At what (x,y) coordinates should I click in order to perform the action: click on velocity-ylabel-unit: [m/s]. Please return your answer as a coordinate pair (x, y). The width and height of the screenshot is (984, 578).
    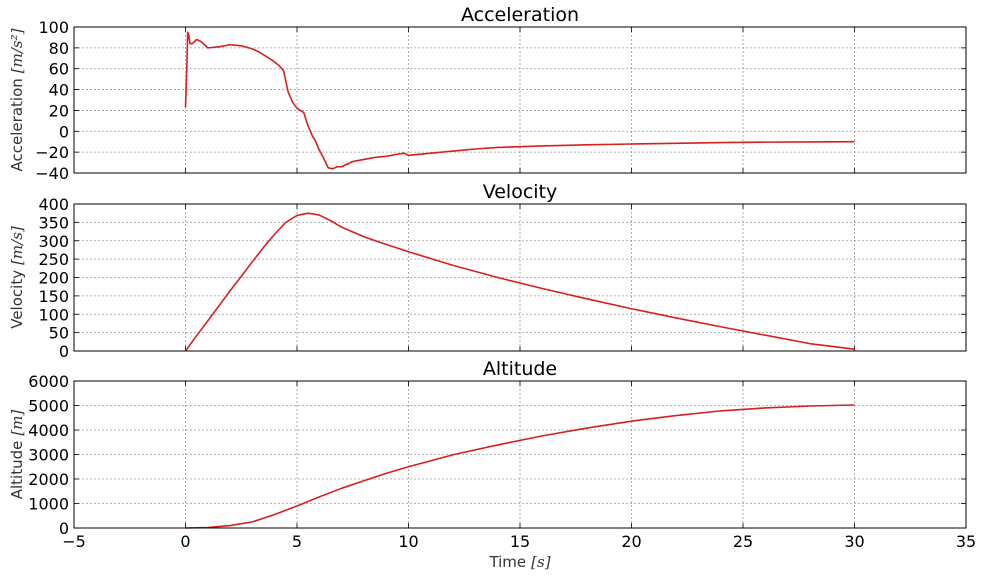
    Looking at the image, I should click on (17, 245).